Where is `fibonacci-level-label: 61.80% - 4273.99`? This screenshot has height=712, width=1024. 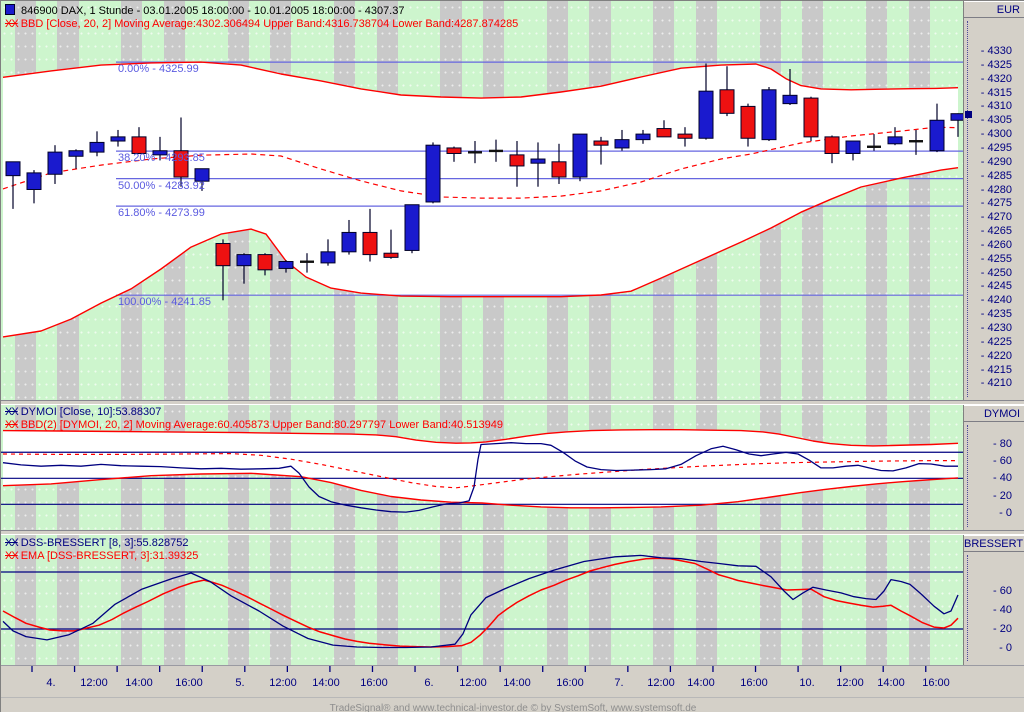
fibonacci-level-label: 61.80% - 4273.99 is located at coordinates (161, 213).